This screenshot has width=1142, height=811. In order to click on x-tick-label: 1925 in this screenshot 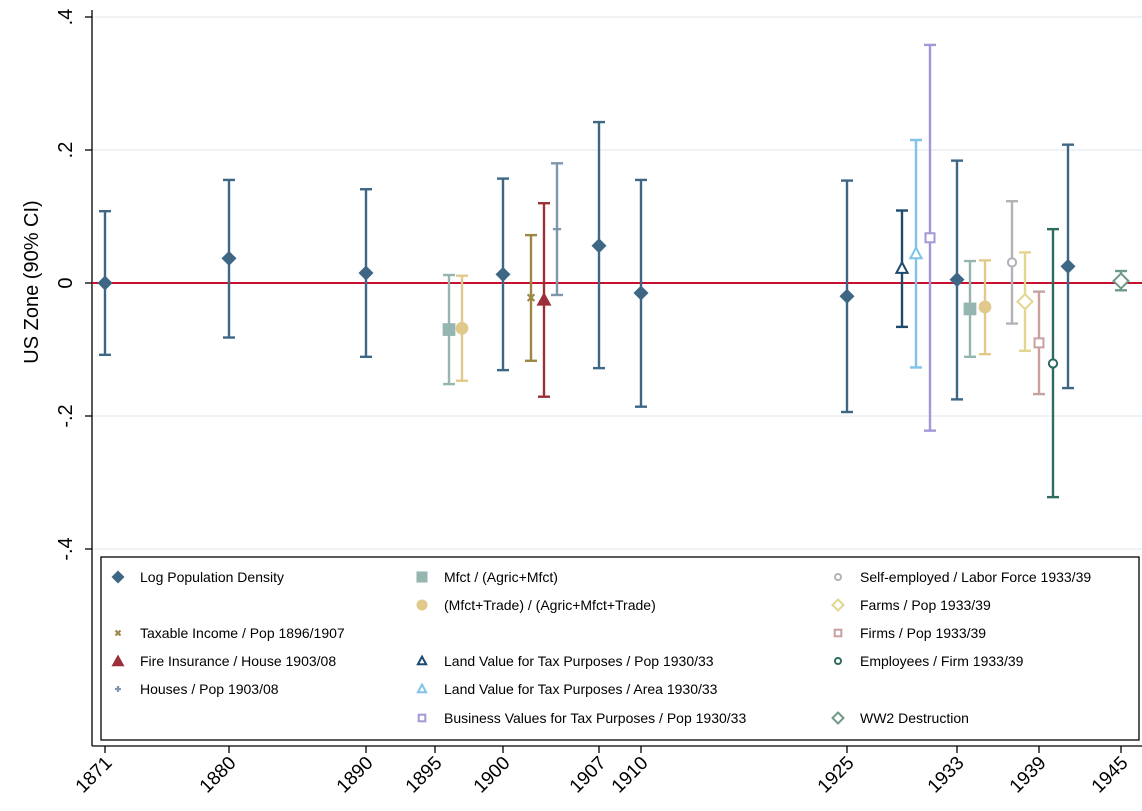, I will do `click(836, 775)`.